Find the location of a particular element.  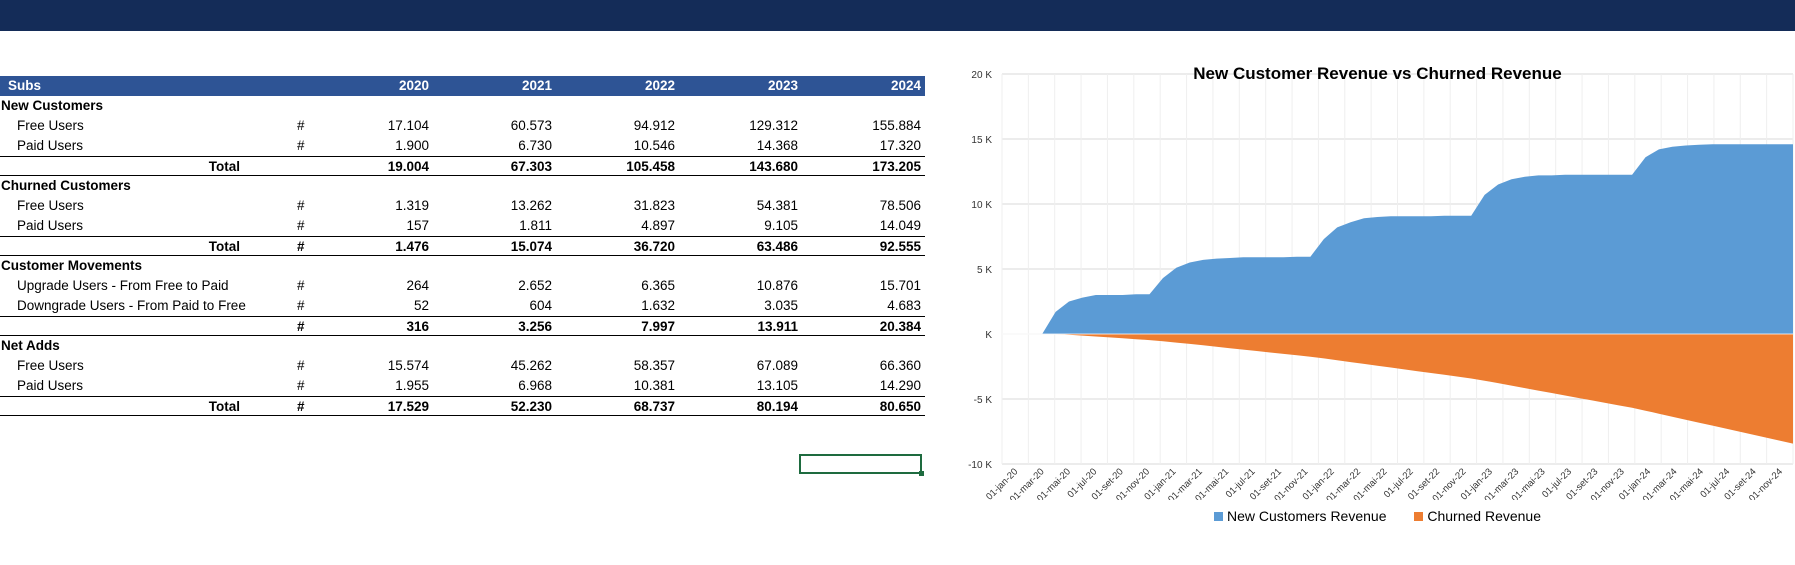

total-row: Total #17.529 52.230 68.737 80.194 80.650 is located at coordinates (462, 406).